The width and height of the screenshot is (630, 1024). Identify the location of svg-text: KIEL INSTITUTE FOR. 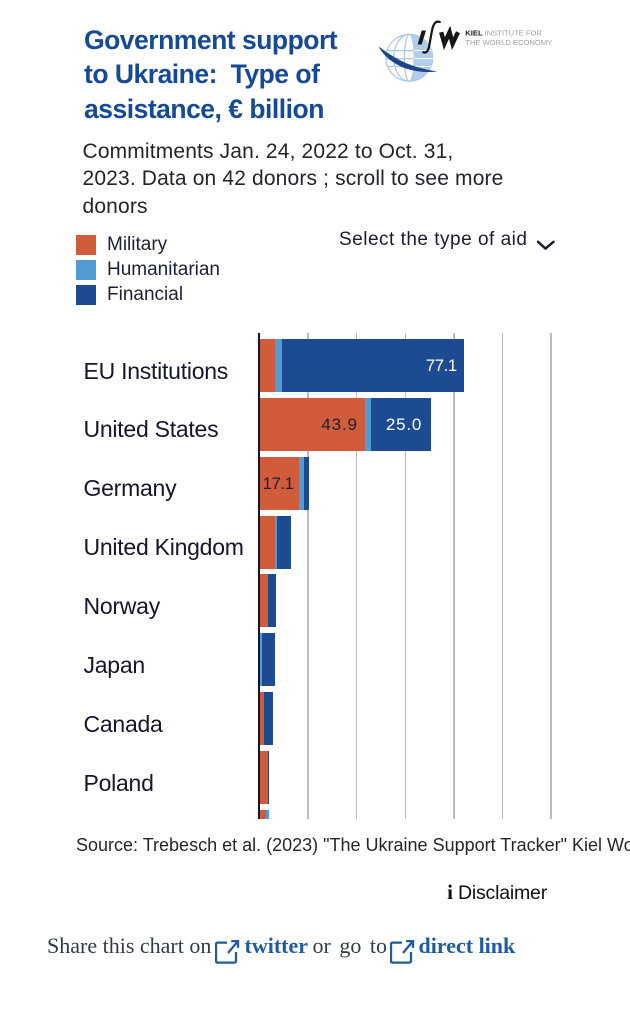
(503, 32).